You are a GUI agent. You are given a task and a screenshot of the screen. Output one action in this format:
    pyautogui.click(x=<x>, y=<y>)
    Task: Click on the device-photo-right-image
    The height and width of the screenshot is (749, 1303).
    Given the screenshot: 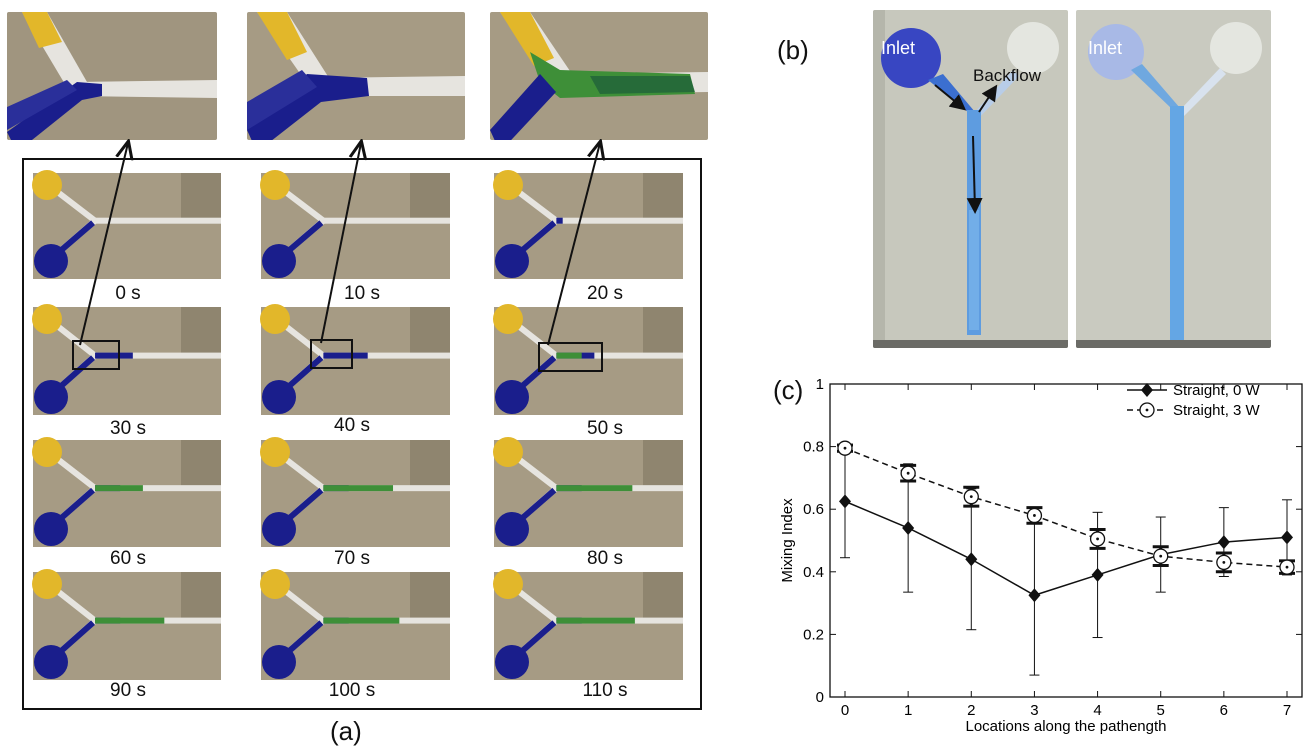 What is the action you would take?
    pyautogui.click(x=1173, y=179)
    